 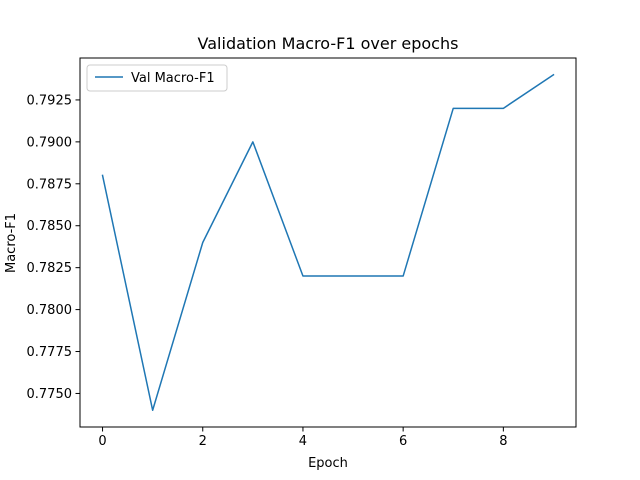 I want to click on y-tick-label: 0.7750, so click(x=50, y=394).